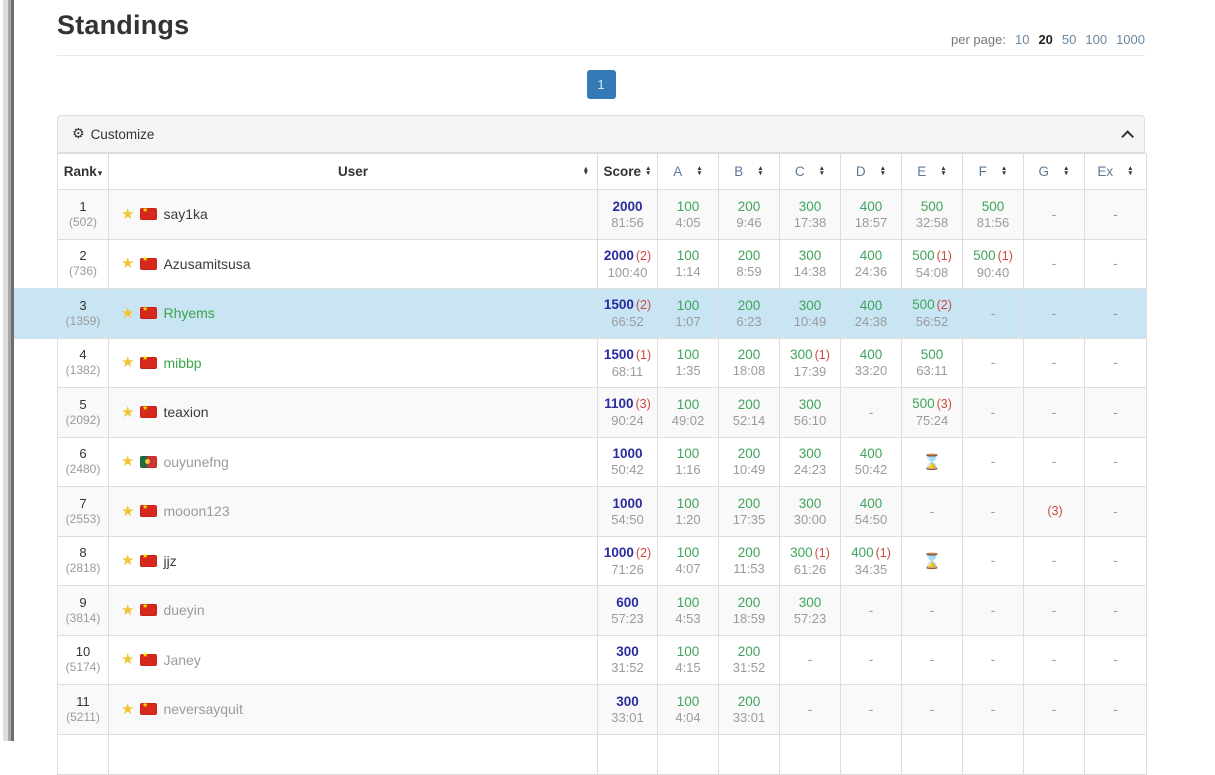 This screenshot has width=1215, height=775. I want to click on user-link: say1ka, so click(185, 214).